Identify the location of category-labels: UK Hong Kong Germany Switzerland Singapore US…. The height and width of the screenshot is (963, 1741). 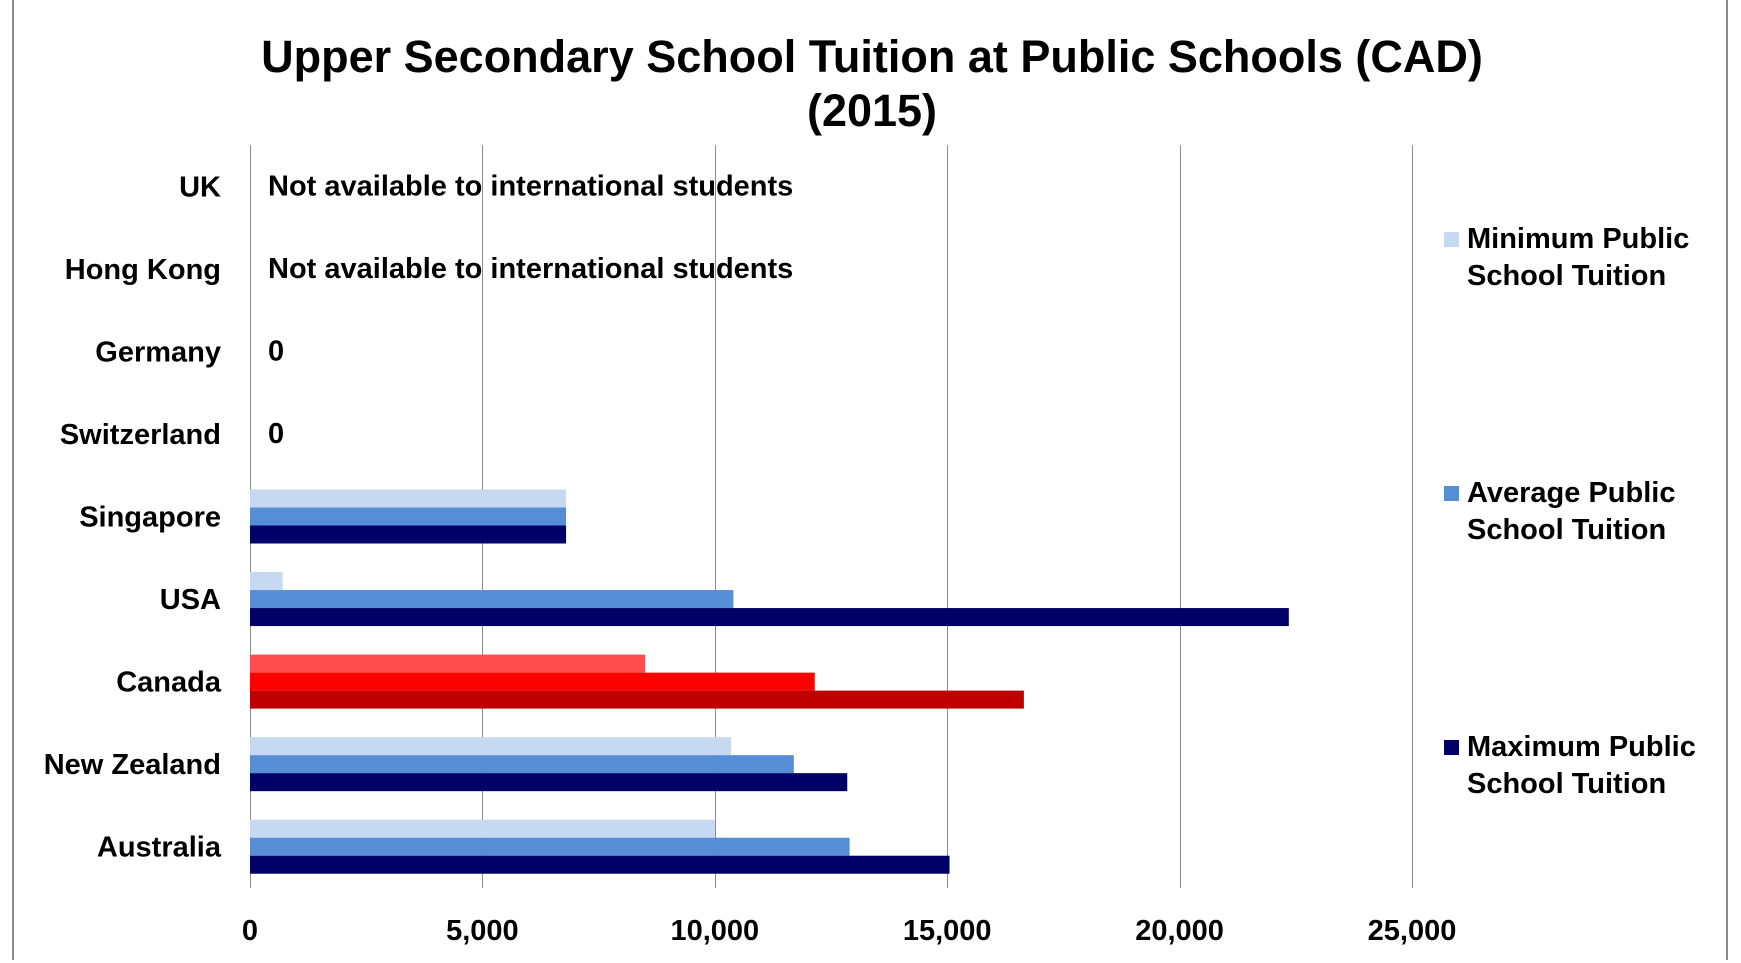
(133, 517).